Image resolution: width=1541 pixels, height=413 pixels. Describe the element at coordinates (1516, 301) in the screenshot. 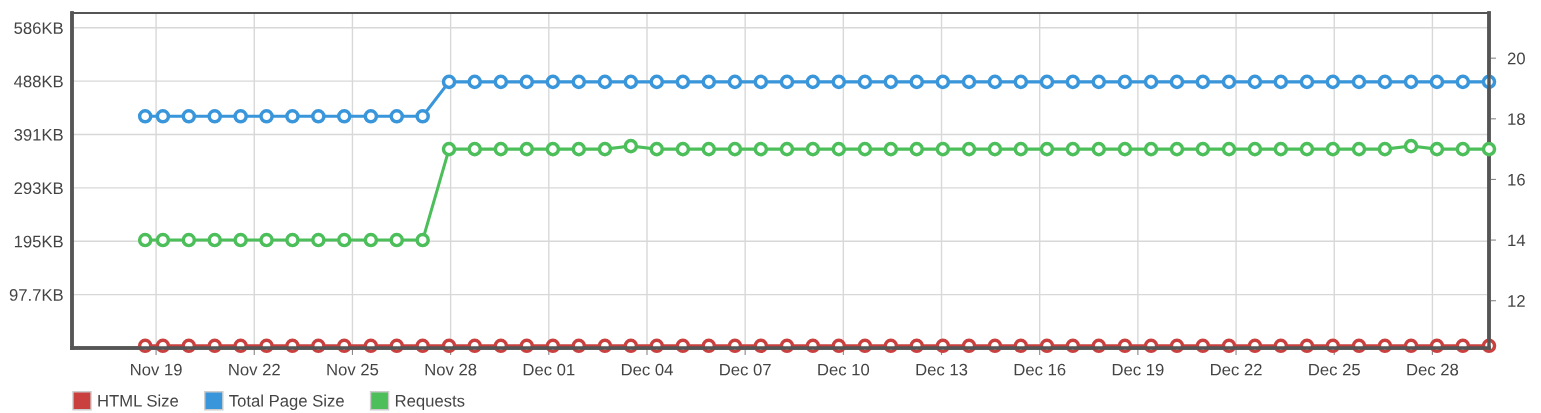

I see `y2-tick-label: 12` at that location.